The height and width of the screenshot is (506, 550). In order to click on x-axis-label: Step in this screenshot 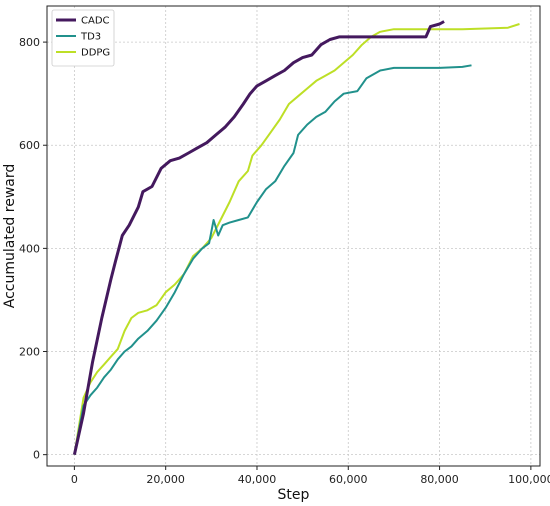, I will do `click(294, 495)`.